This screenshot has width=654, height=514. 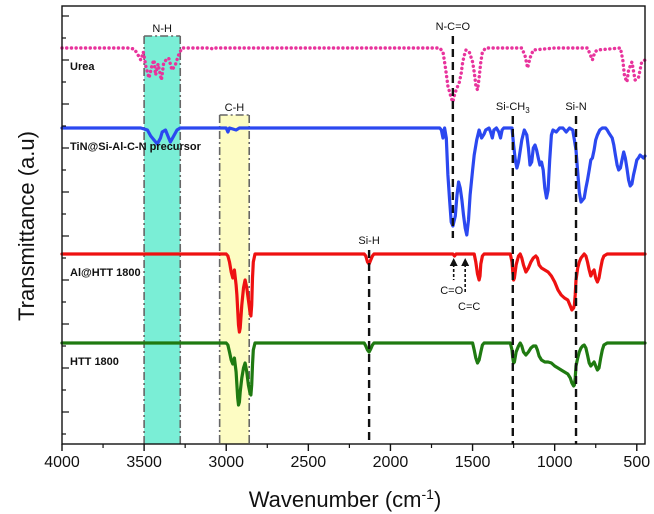 What do you see at coordinates (136, 147) in the screenshot?
I see `series-label: TiN@Si-Al-C-N precursor` at bounding box center [136, 147].